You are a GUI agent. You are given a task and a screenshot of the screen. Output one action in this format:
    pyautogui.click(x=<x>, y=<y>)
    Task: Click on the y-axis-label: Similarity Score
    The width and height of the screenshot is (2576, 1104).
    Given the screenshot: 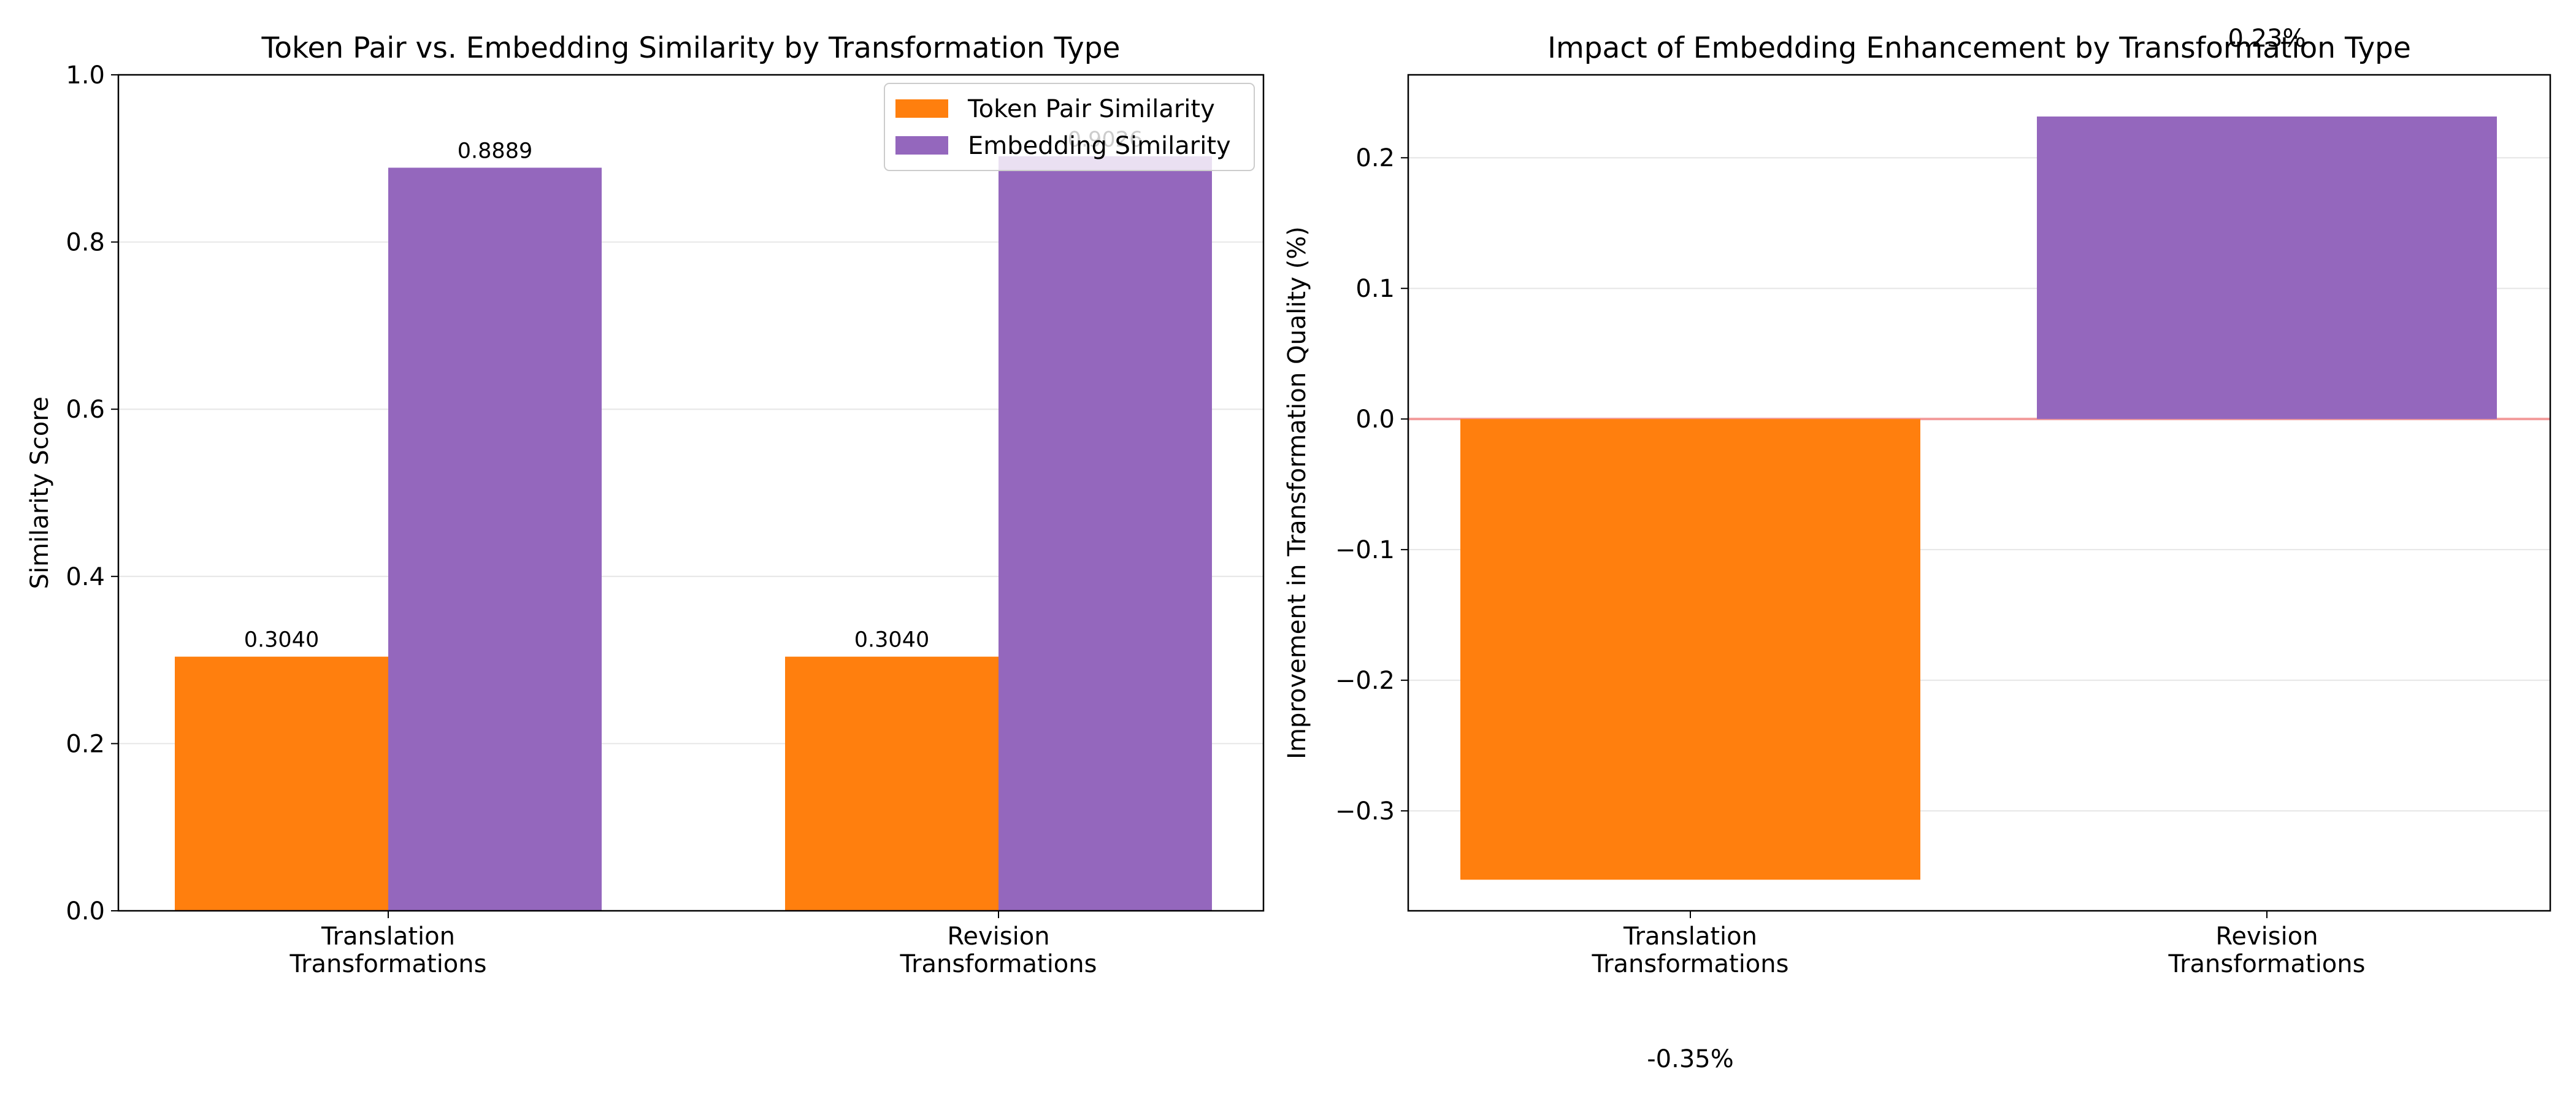 What is the action you would take?
    pyautogui.click(x=40, y=493)
    